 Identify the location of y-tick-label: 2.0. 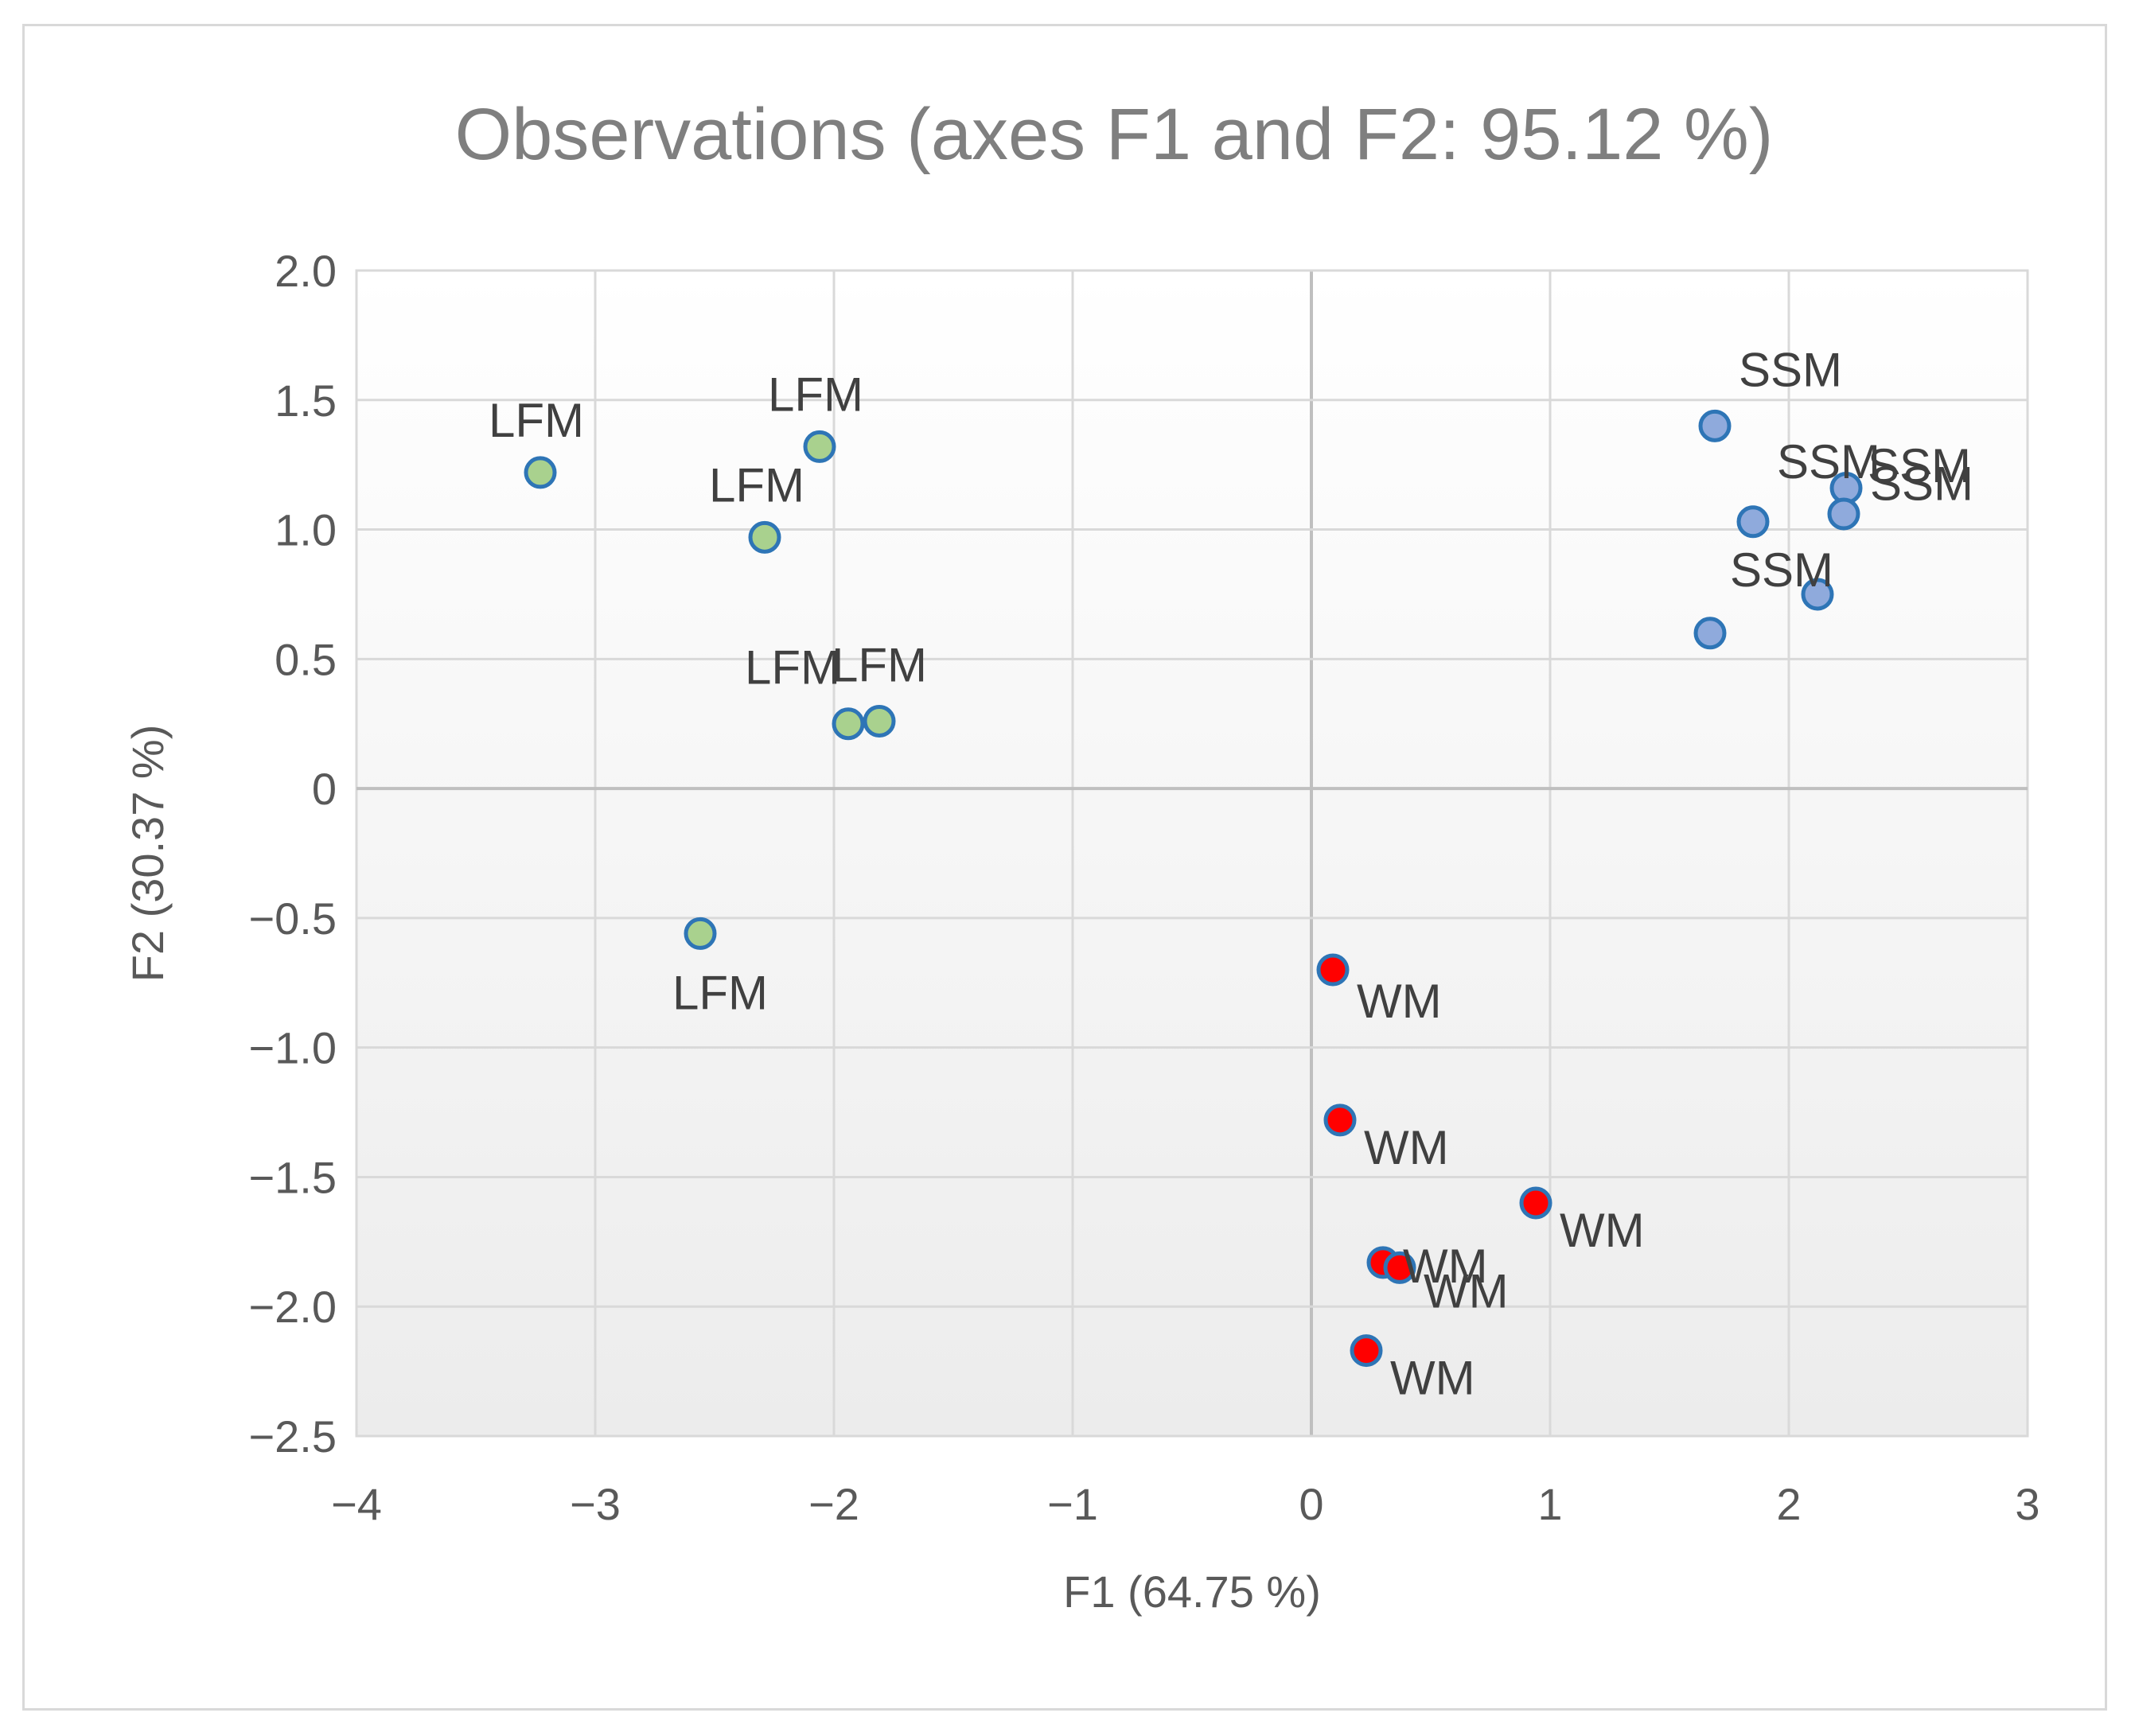
(306, 271).